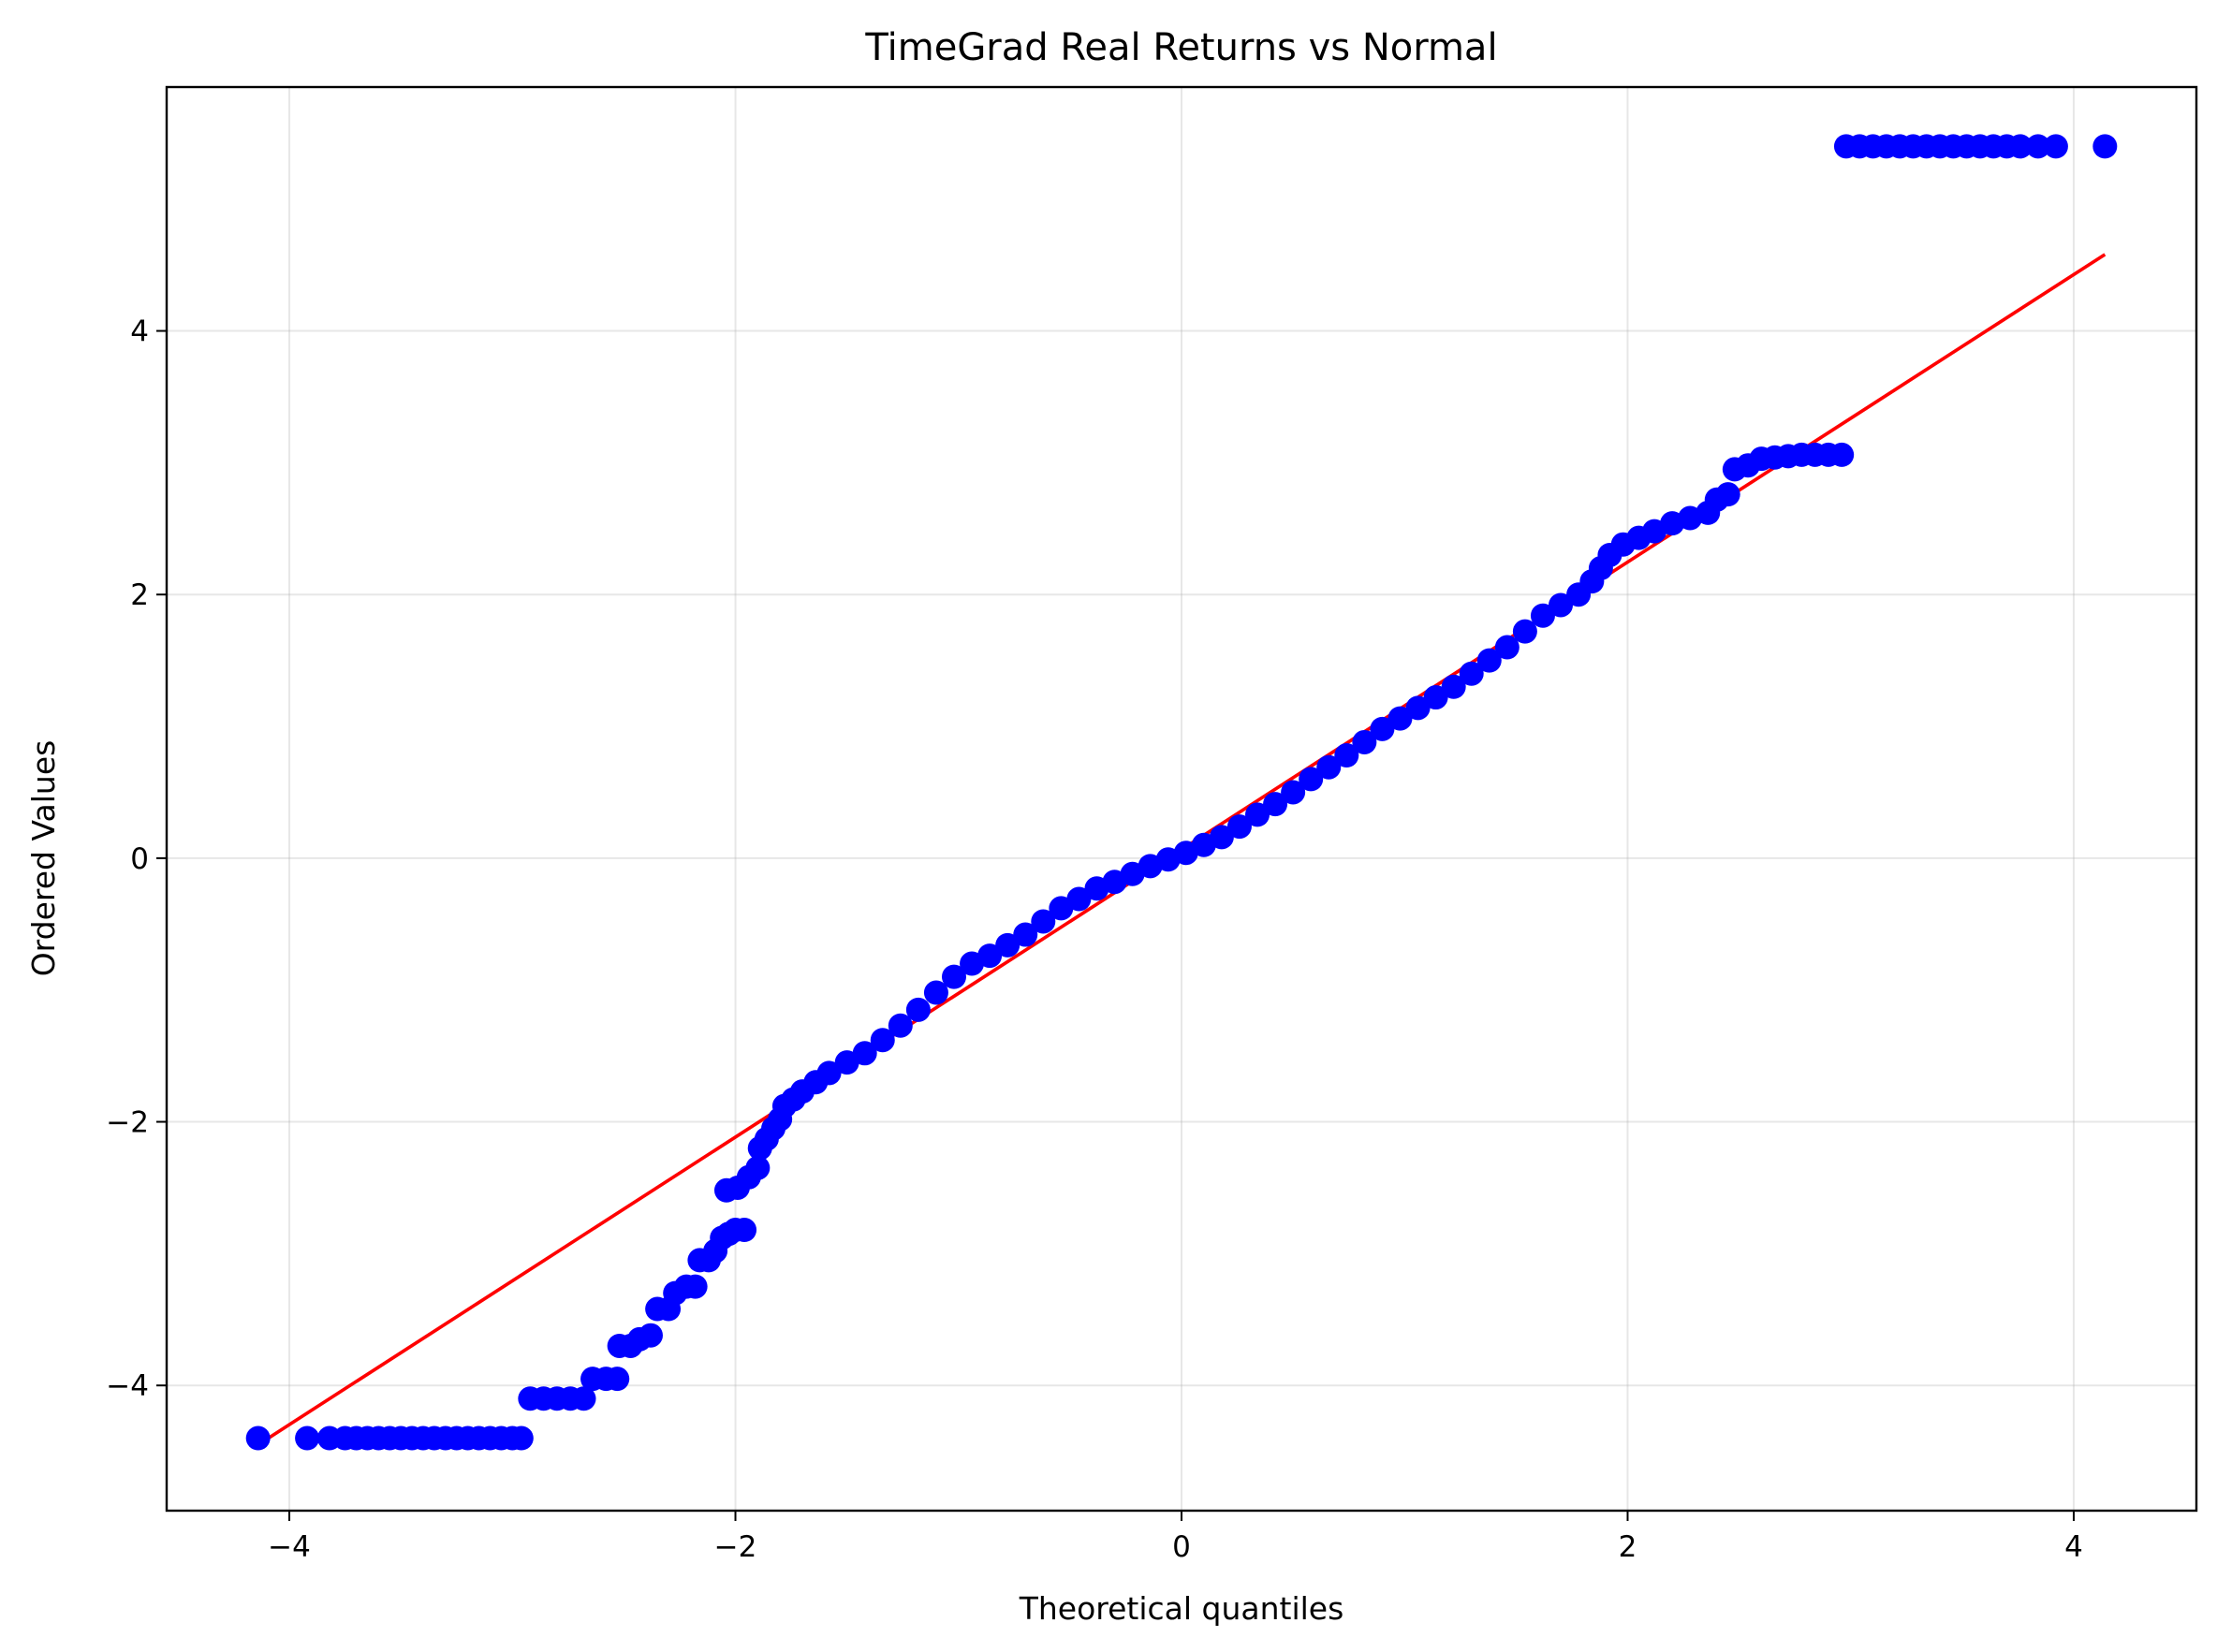  I want to click on x-axis-label: Theoretical quantiles, so click(1181, 1608).